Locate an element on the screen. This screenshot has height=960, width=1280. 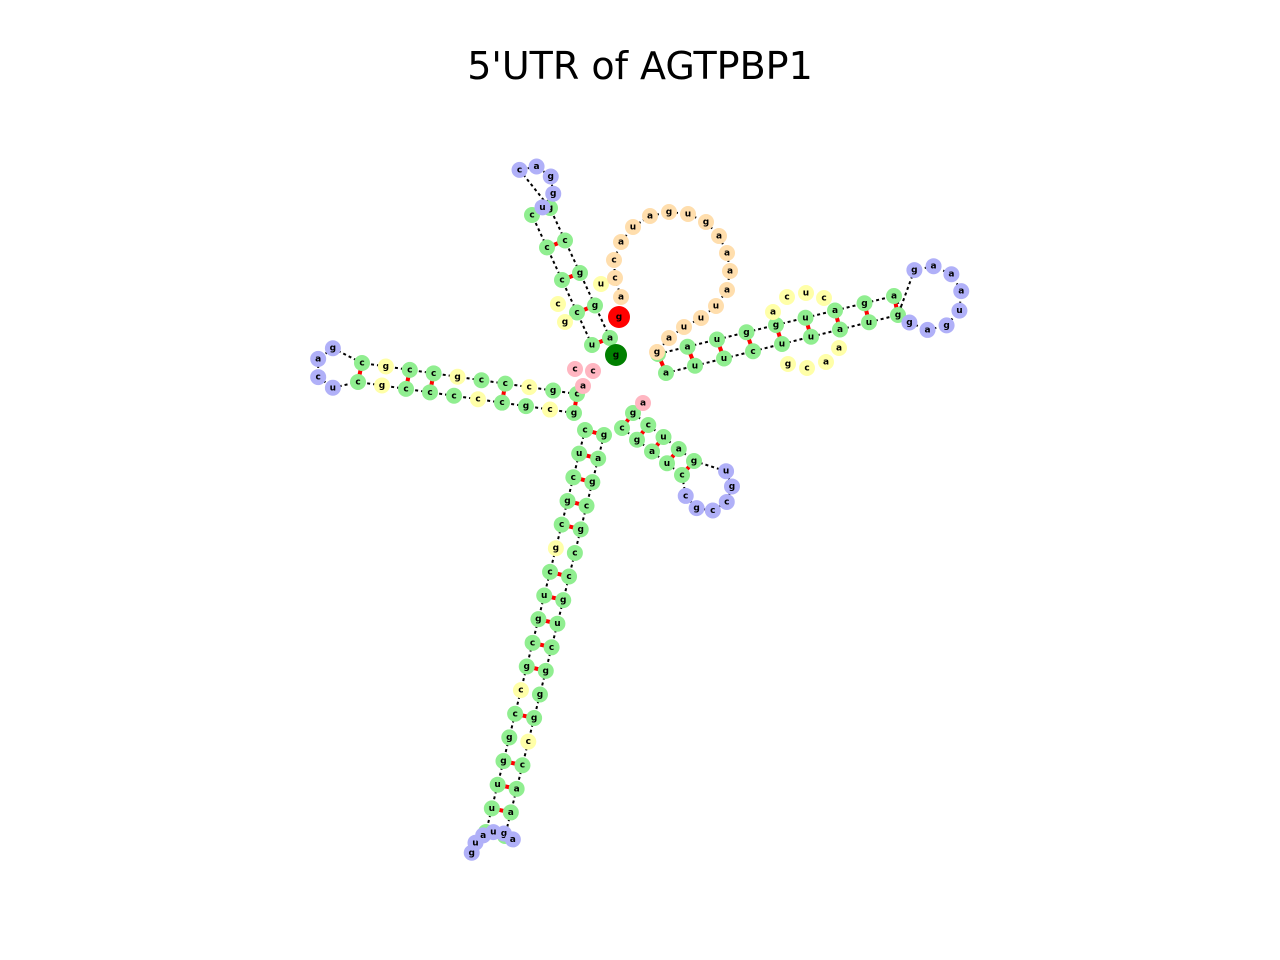
right-interior-nucleotide: a is located at coordinates (773, 312).